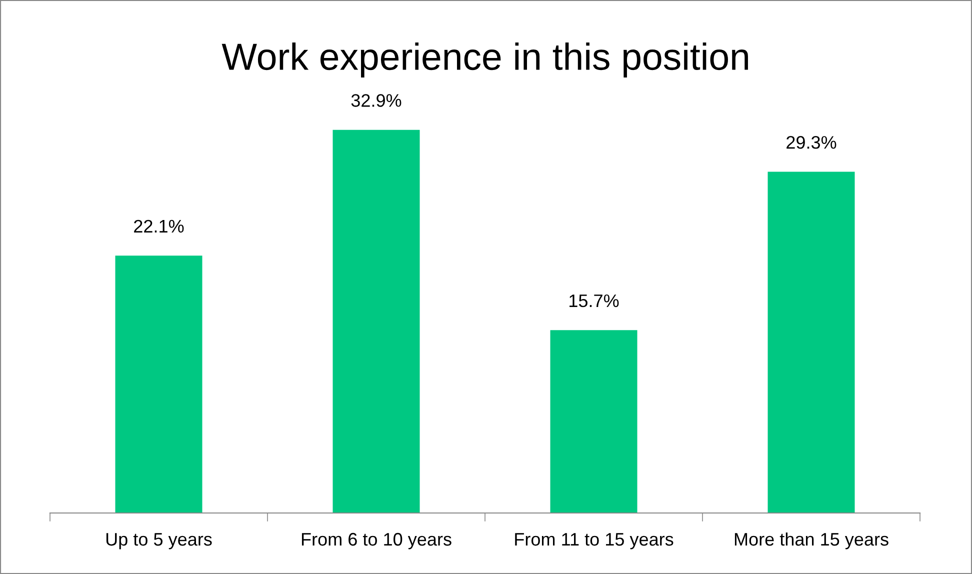 Image resolution: width=972 pixels, height=574 pixels. What do you see at coordinates (377, 541) in the screenshot?
I see `x-tick-label: From 6 to 10 years` at bounding box center [377, 541].